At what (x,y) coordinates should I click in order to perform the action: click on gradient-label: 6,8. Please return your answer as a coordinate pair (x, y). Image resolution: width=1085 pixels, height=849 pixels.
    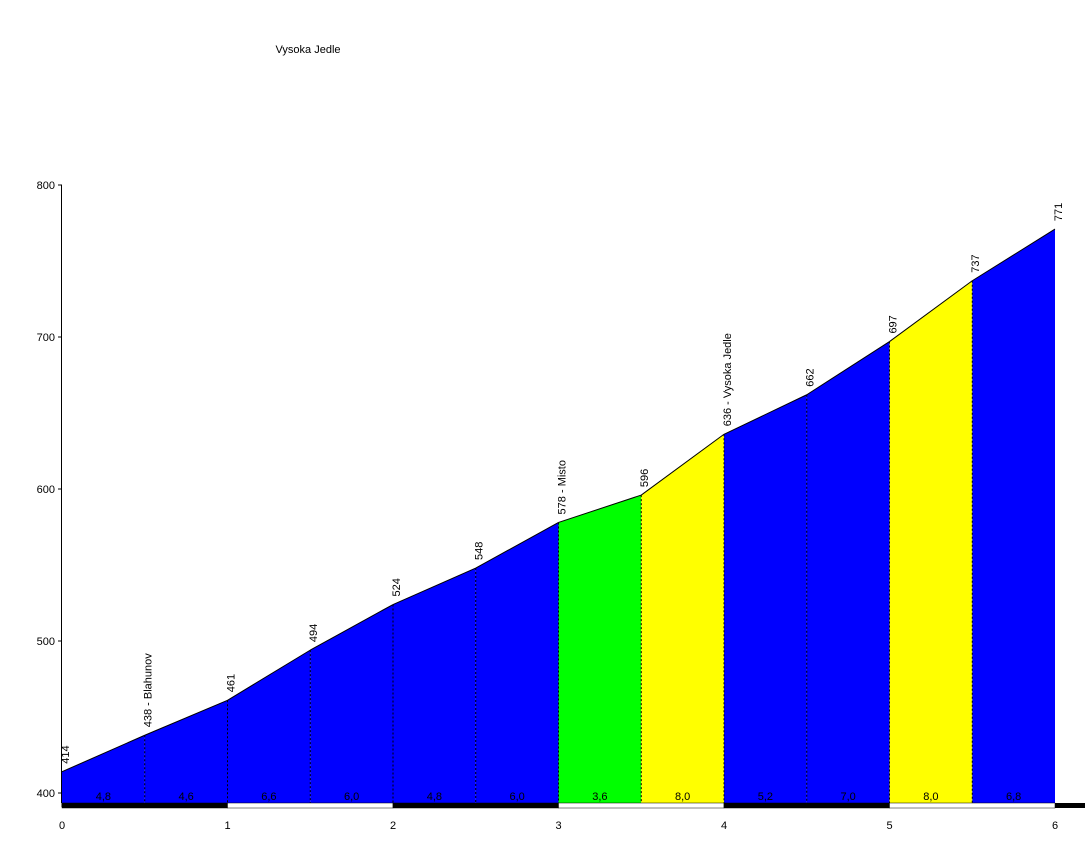
    Looking at the image, I should click on (1013, 797).